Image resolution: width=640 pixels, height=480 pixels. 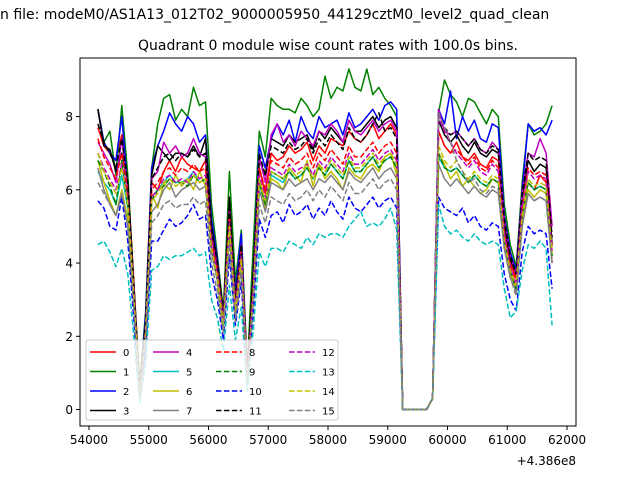 What do you see at coordinates (388, 440) in the screenshot?
I see `x-tick-label: 59000` at bounding box center [388, 440].